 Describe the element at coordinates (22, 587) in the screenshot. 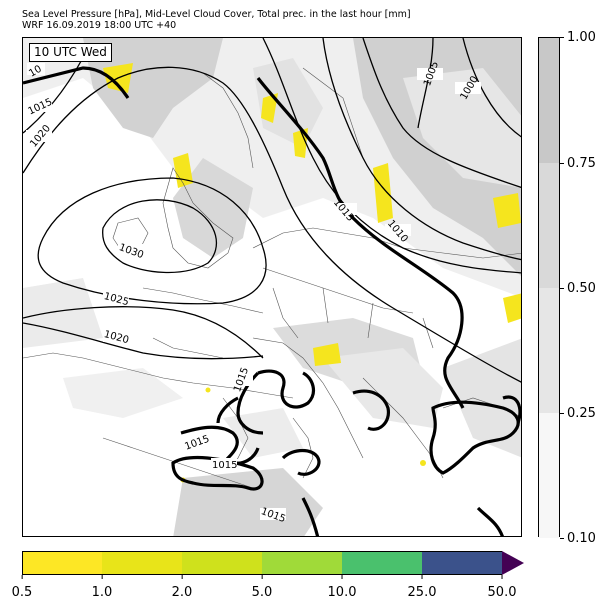

I see `colorbar-tick-label: 0.5` at that location.